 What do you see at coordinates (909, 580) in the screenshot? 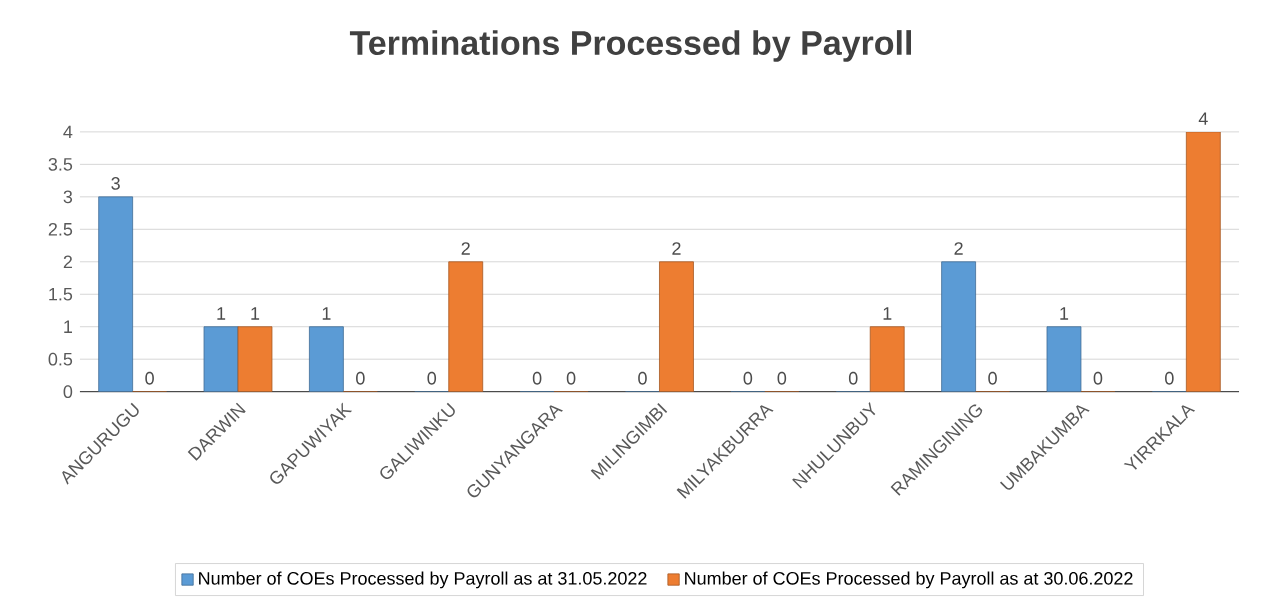
I see `legend-label: Number of COEs Processed by Payroll as at 30.06.2022` at bounding box center [909, 580].